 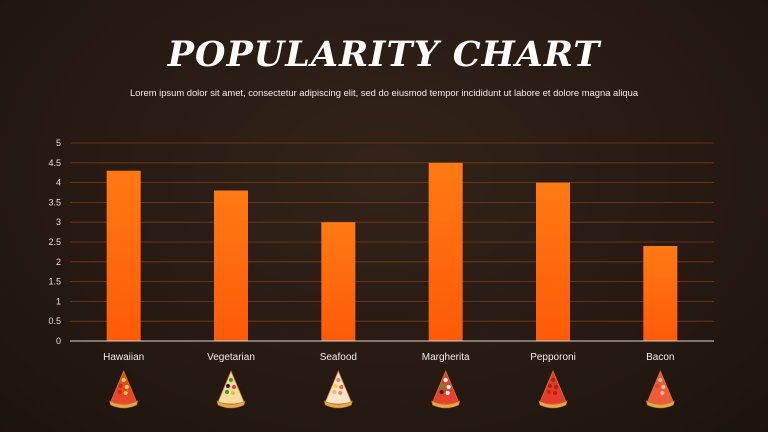 What do you see at coordinates (660, 293) in the screenshot?
I see `bar-bacon` at bounding box center [660, 293].